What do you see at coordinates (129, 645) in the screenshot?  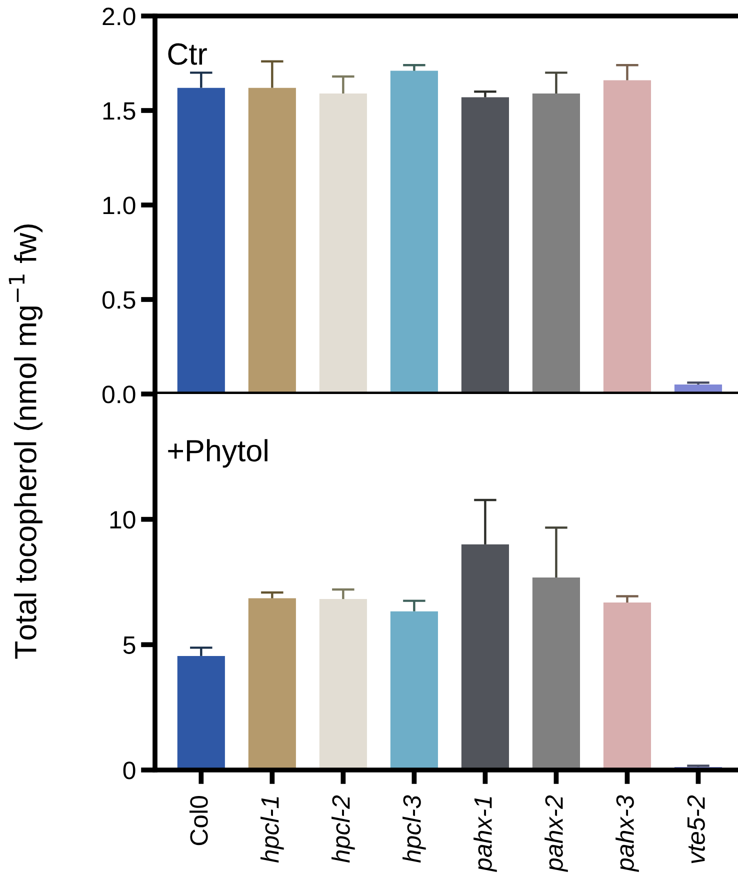 I see `y-tick-label: 5` at bounding box center [129, 645].